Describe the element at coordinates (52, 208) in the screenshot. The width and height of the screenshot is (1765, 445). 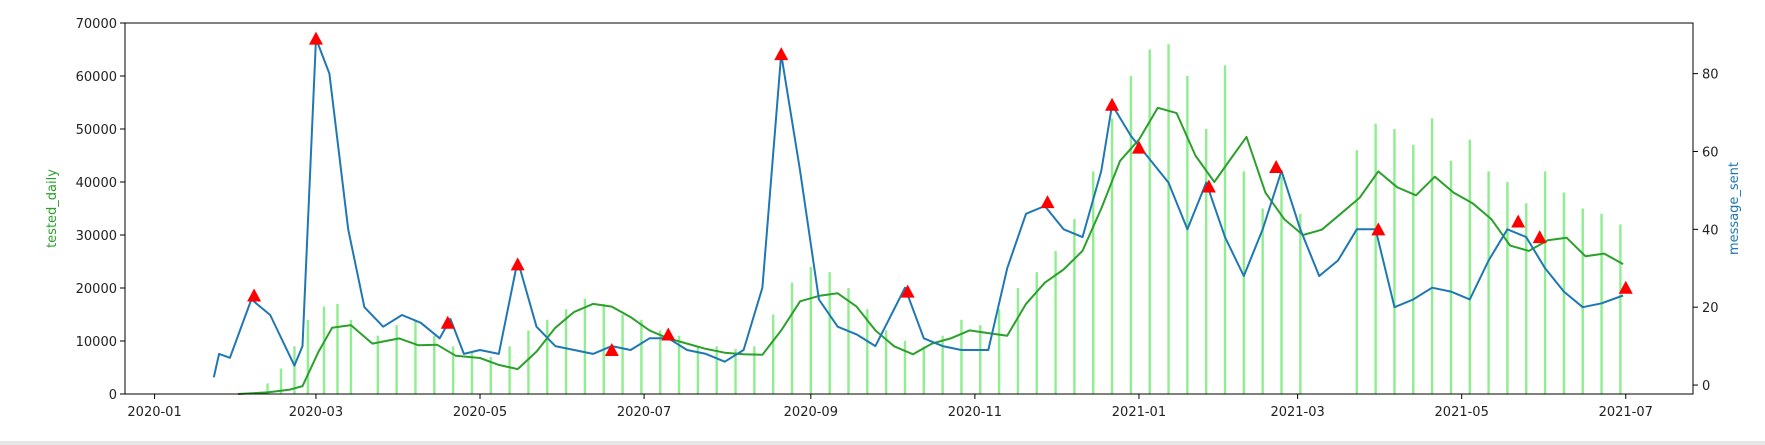
I see `left-axis-title: tested_daily` at that location.